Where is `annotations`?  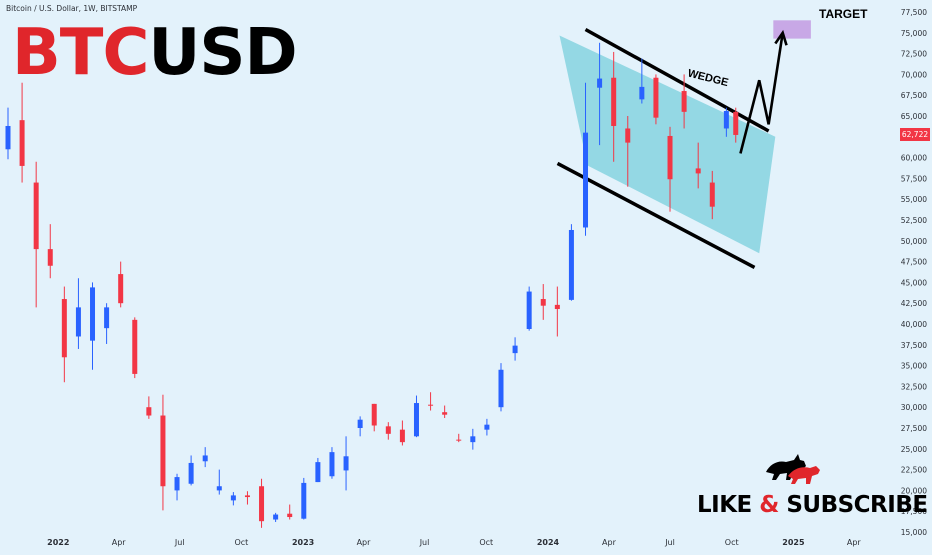
annotations is located at coordinates (775, 87).